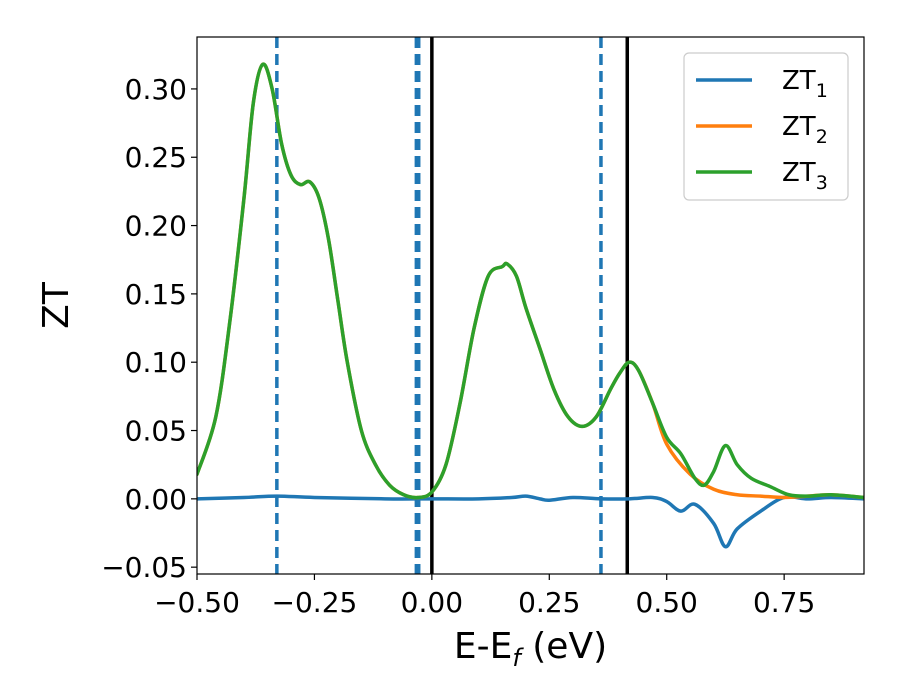 This screenshot has width=900, height=700. Describe the element at coordinates (805, 84) in the screenshot. I see `legend-label-zt1: ZT1` at that location.